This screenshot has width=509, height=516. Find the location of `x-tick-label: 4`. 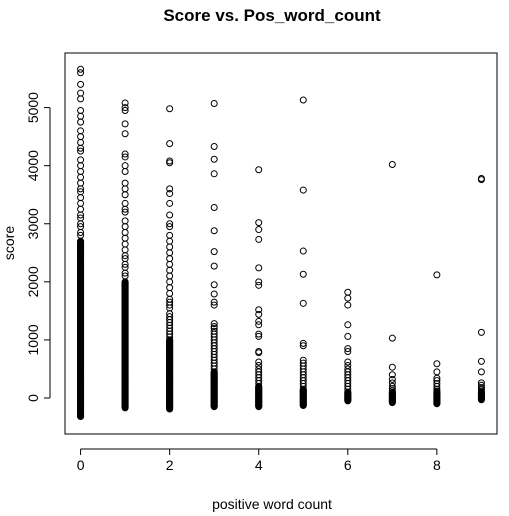

x-tick-label: 4 is located at coordinates (259, 465).